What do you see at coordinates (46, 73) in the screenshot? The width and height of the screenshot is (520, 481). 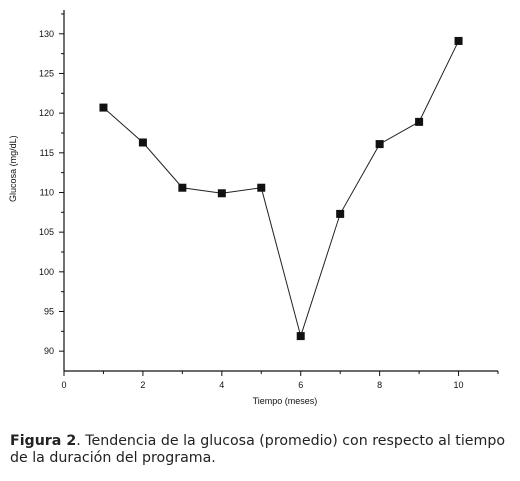 I see `y-tick-label: 125` at bounding box center [46, 73].